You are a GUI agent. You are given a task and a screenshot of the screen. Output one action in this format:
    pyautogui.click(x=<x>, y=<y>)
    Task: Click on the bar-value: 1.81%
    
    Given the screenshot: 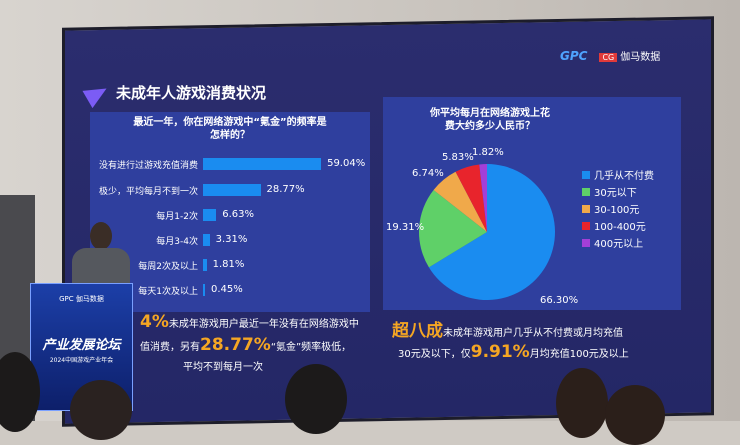 What is the action you would take?
    pyautogui.click(x=228, y=264)
    